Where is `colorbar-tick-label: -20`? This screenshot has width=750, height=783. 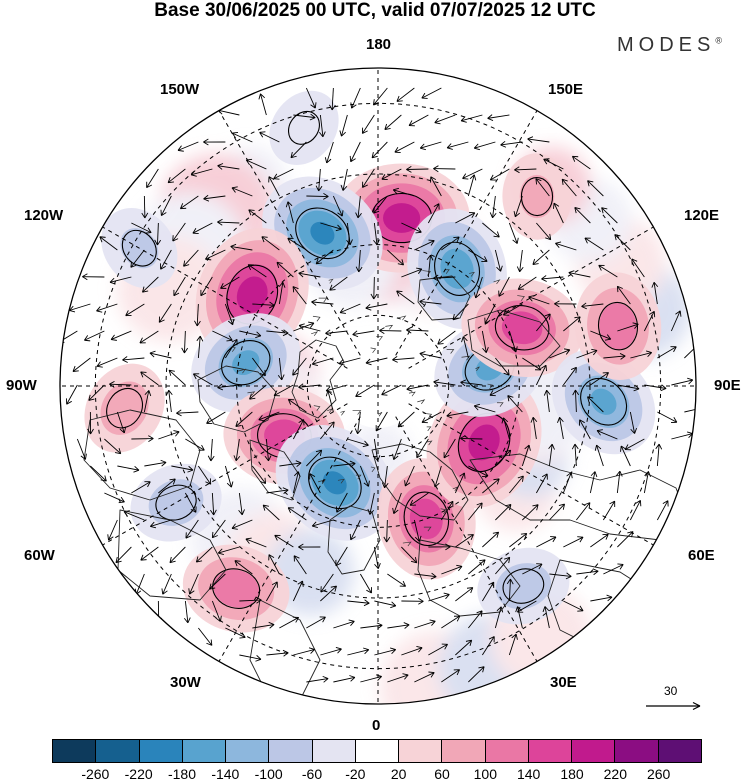 colorbar-tick-label: -20 is located at coordinates (355, 774).